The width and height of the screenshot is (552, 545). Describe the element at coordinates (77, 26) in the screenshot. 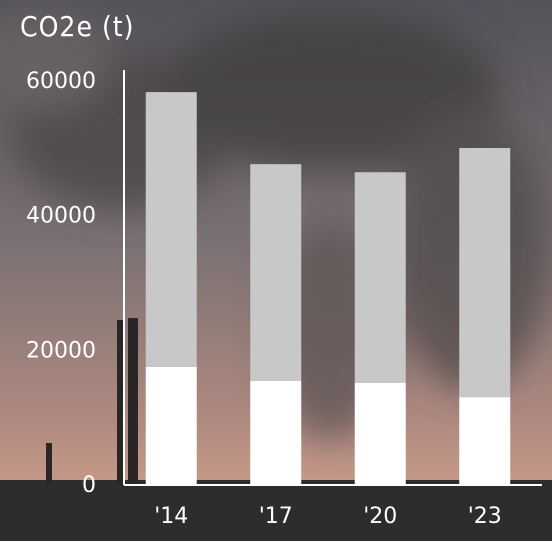

I see `chart-title: CO2e (t)` at that location.